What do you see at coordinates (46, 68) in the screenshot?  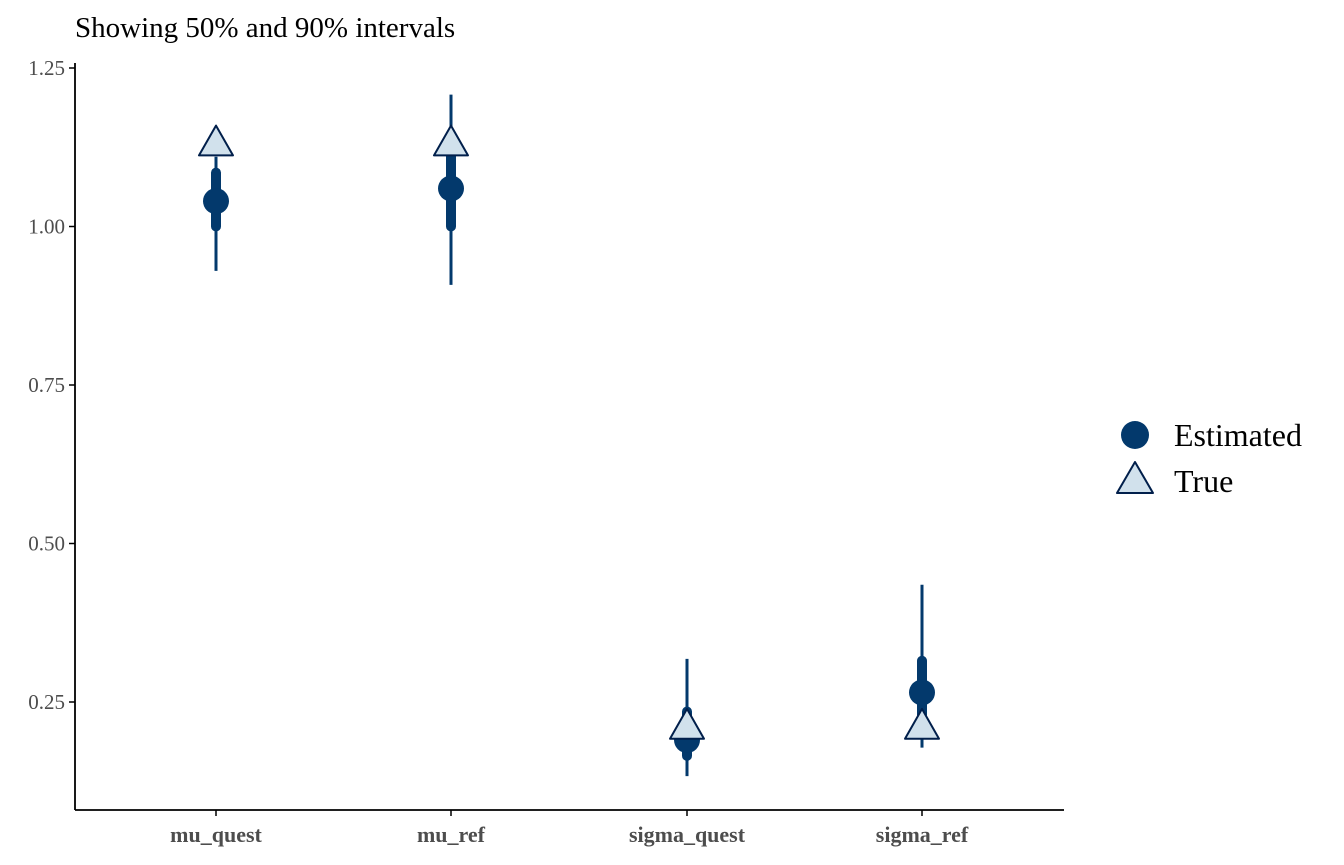 I see `y-tick-label: 1.25` at bounding box center [46, 68].